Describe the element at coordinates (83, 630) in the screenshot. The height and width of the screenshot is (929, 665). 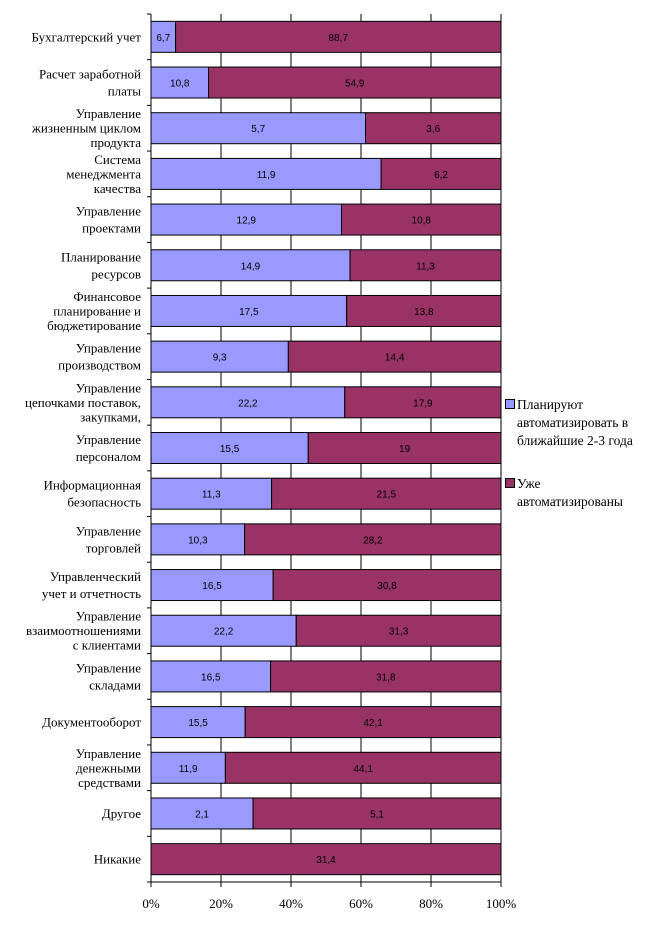
I see `category-label: взаимоотношениями` at that location.